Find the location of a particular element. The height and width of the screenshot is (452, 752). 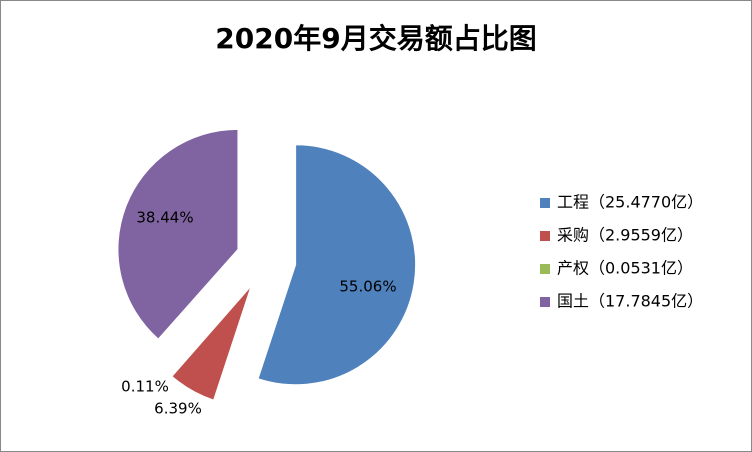

data-label: 38.44% is located at coordinates (164, 218).